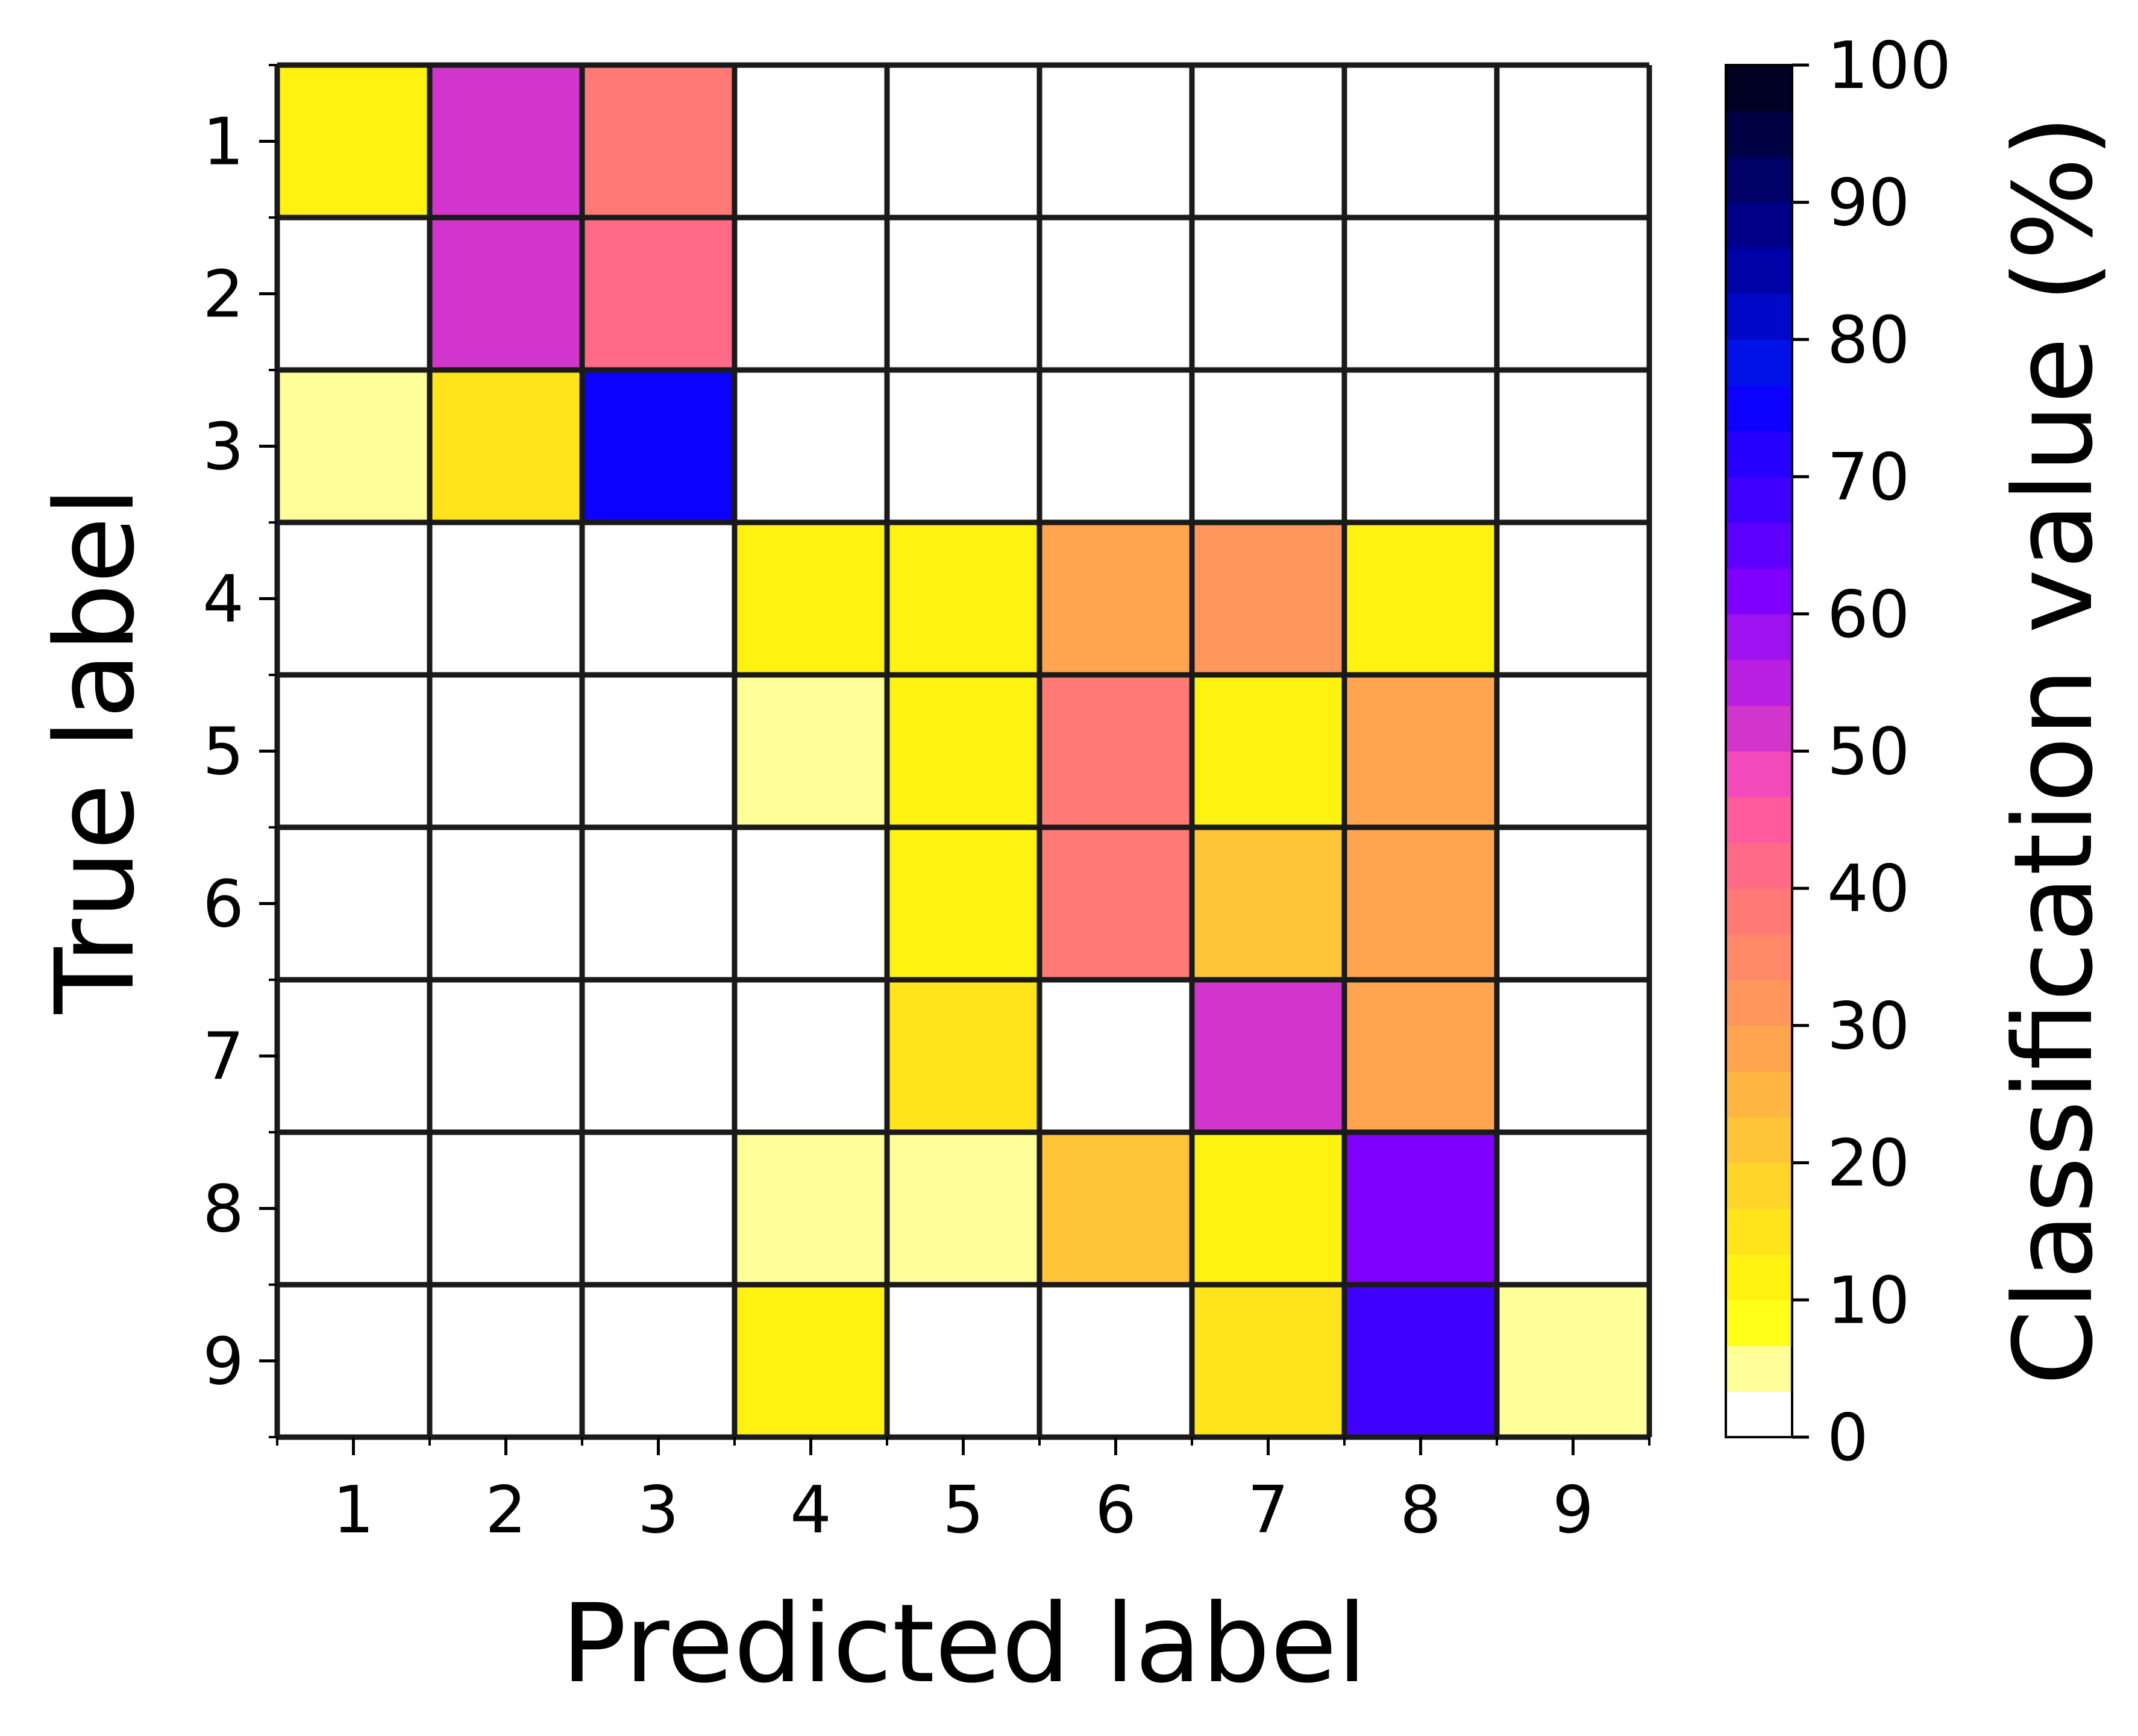  What do you see at coordinates (223, 752) in the screenshot?
I see `y-tick-label: 5` at bounding box center [223, 752].